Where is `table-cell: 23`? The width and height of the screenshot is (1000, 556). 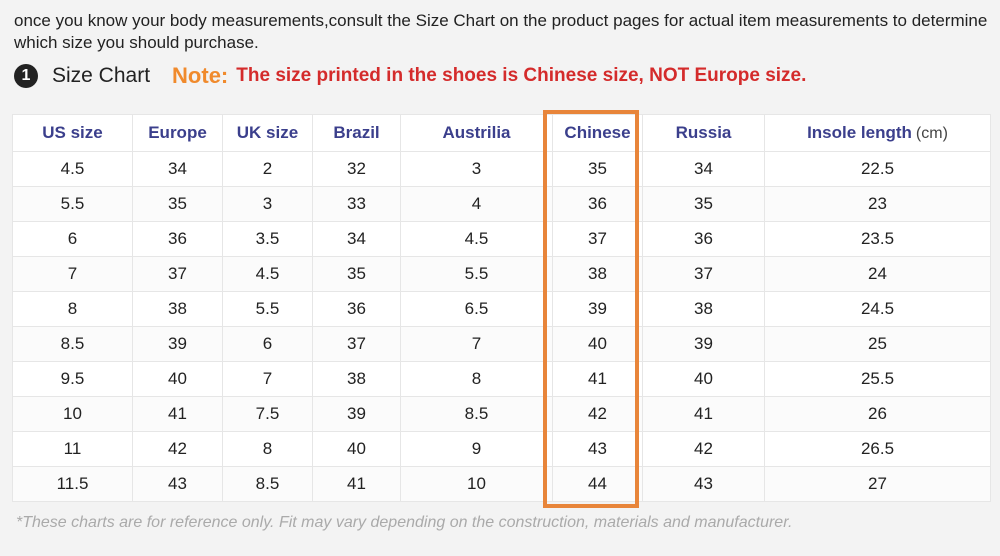
table-cell: 23 is located at coordinates (877, 204).